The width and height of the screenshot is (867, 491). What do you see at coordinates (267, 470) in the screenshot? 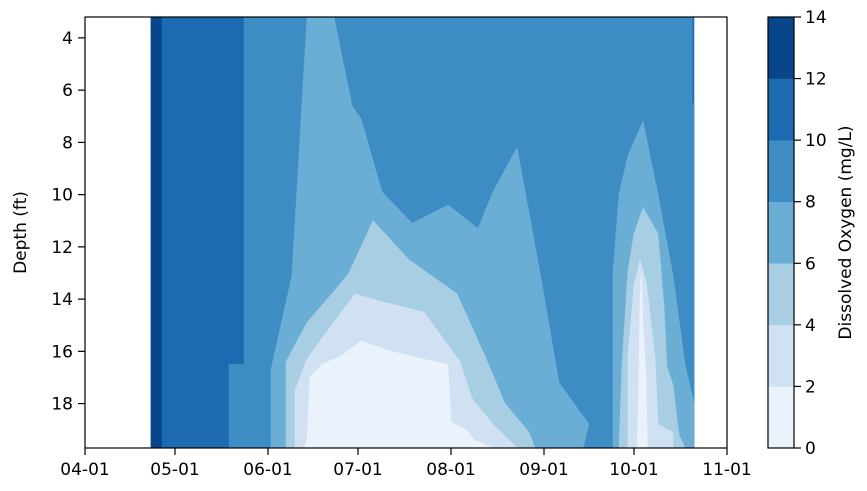
I see `x-tick-label: 06-01` at bounding box center [267, 470].